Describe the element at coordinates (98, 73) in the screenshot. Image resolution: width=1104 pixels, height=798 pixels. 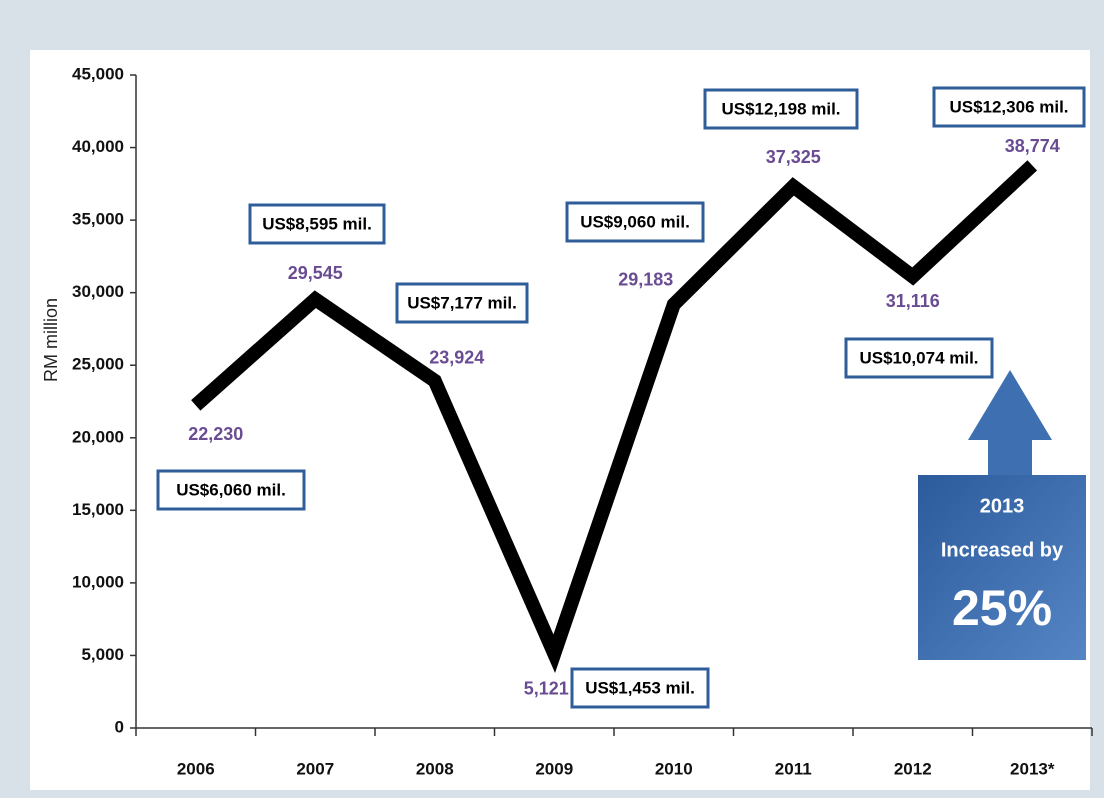
I see `y-tick-label: 45,000` at that location.